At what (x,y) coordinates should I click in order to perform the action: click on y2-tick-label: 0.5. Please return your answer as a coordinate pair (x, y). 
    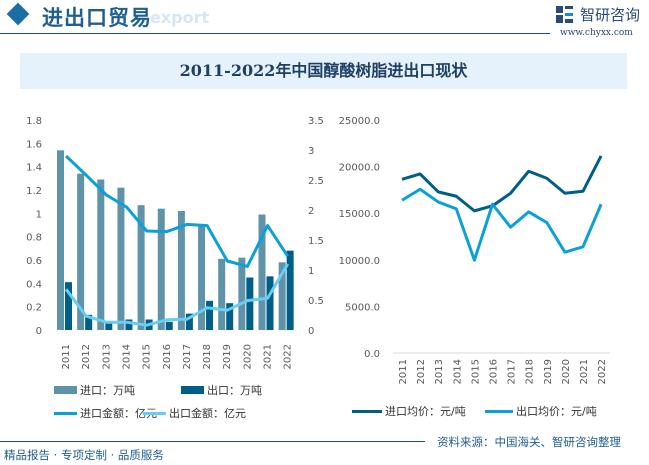
    Looking at the image, I should click on (316, 301).